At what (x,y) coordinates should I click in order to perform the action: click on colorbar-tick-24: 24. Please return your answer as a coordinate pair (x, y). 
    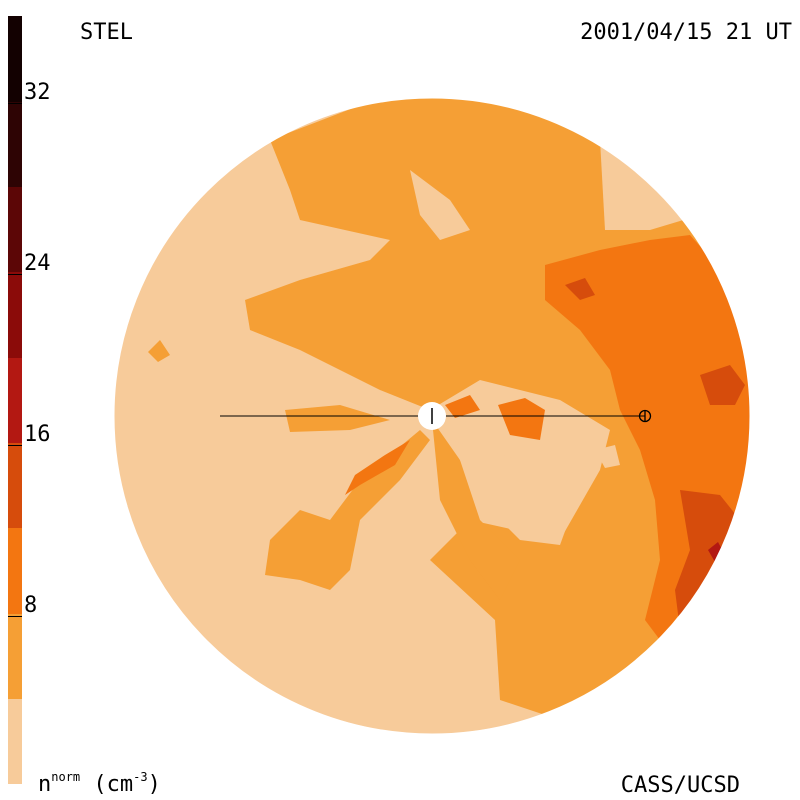
    Looking at the image, I should click on (29, 264).